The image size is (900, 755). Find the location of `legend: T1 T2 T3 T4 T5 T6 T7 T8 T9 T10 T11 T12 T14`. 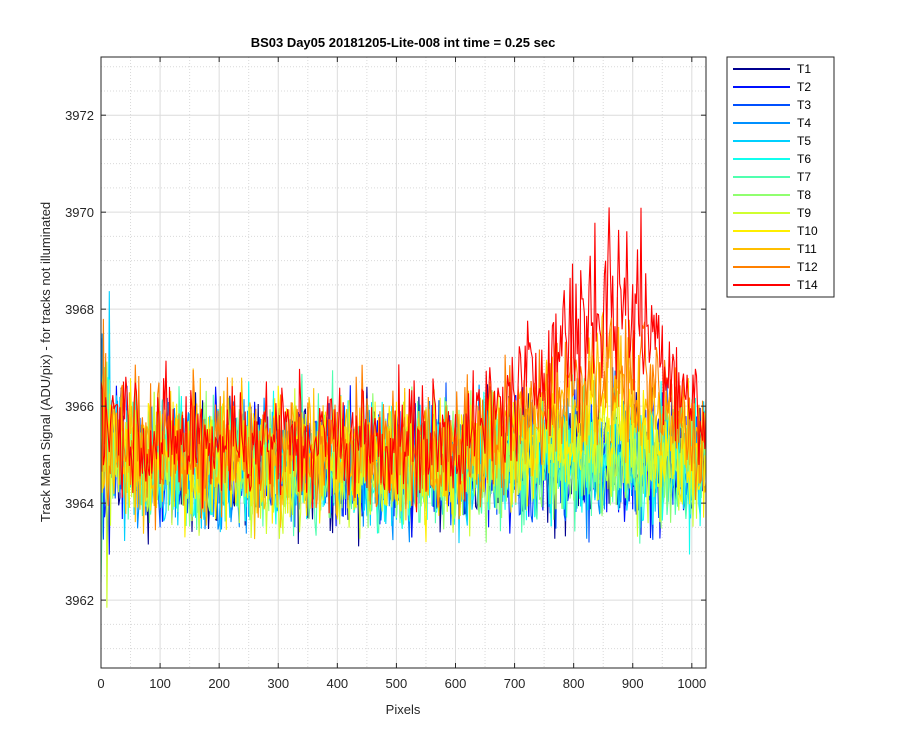

legend: T1 T2 T3 T4 T5 T6 T7 T8 T9 T10 T11 T12 T14 is located at coordinates (780, 177).